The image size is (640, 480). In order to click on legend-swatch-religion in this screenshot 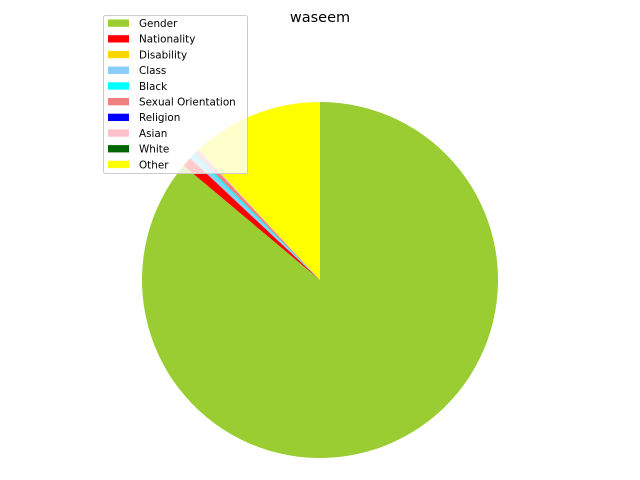, I will do `click(118, 117)`.